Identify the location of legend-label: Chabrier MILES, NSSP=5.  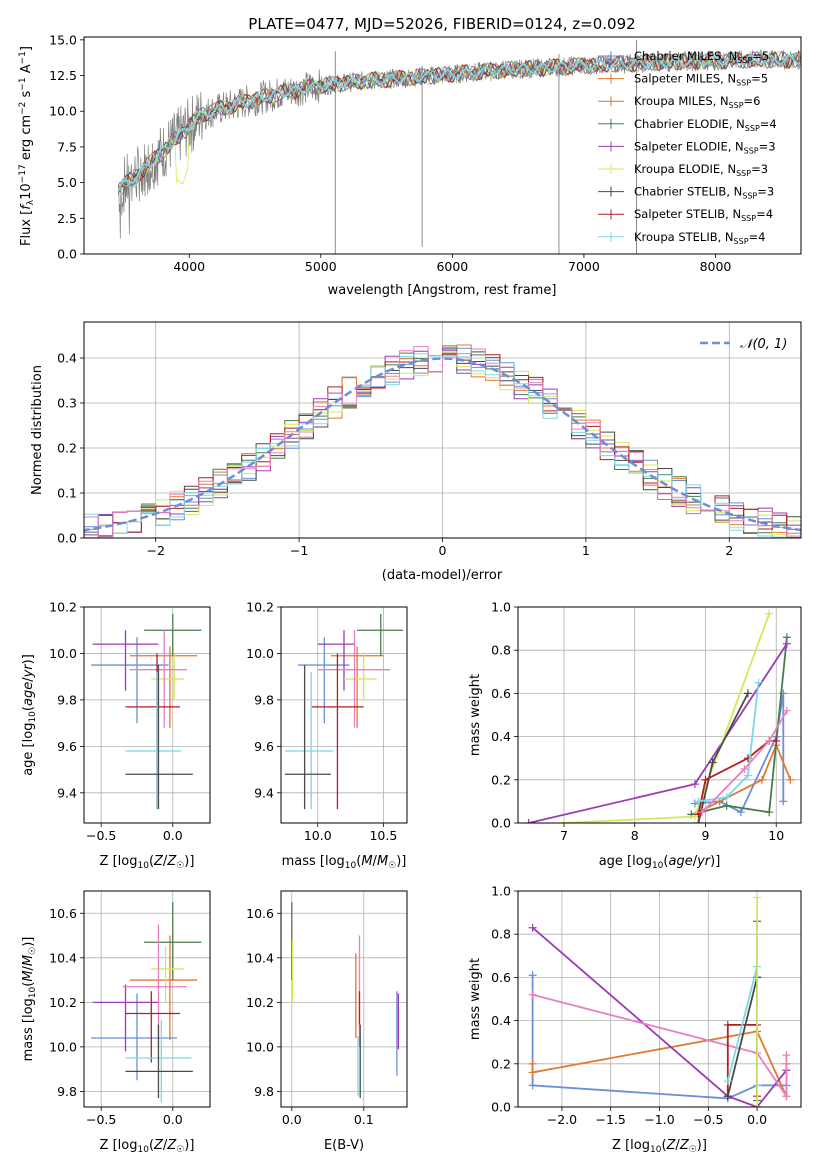
(701, 57).